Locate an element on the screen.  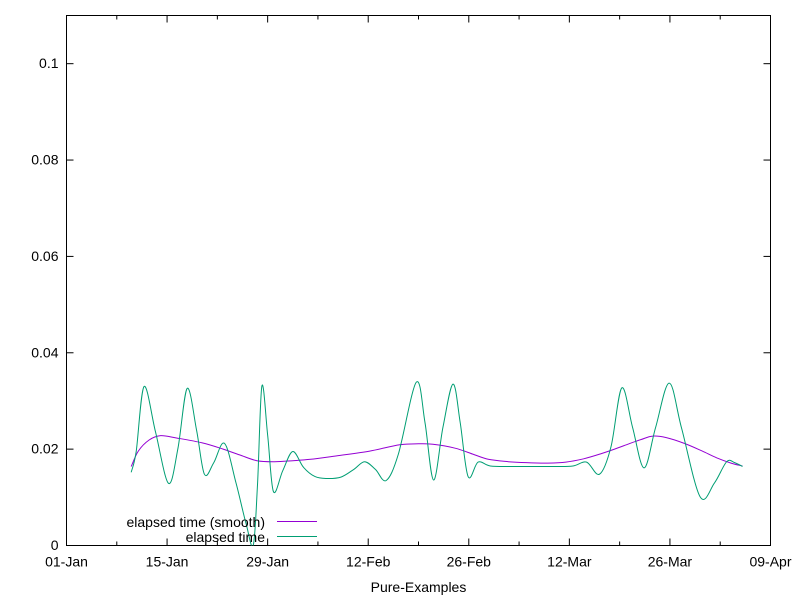
x-tick-label: 26-Feb is located at coordinates (469, 562).